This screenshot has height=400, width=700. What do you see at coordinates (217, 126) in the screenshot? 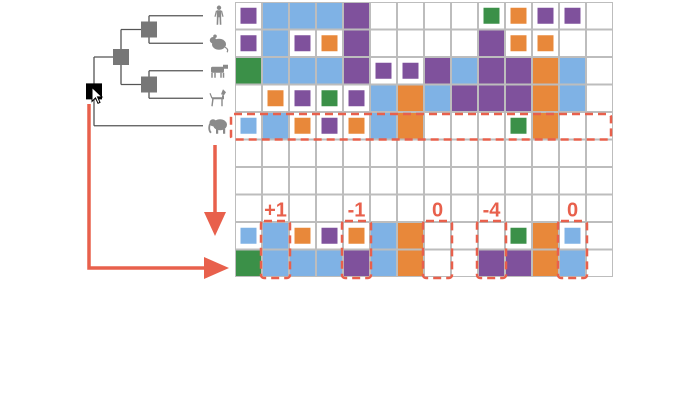
I see `elephant-icon` at bounding box center [217, 126].